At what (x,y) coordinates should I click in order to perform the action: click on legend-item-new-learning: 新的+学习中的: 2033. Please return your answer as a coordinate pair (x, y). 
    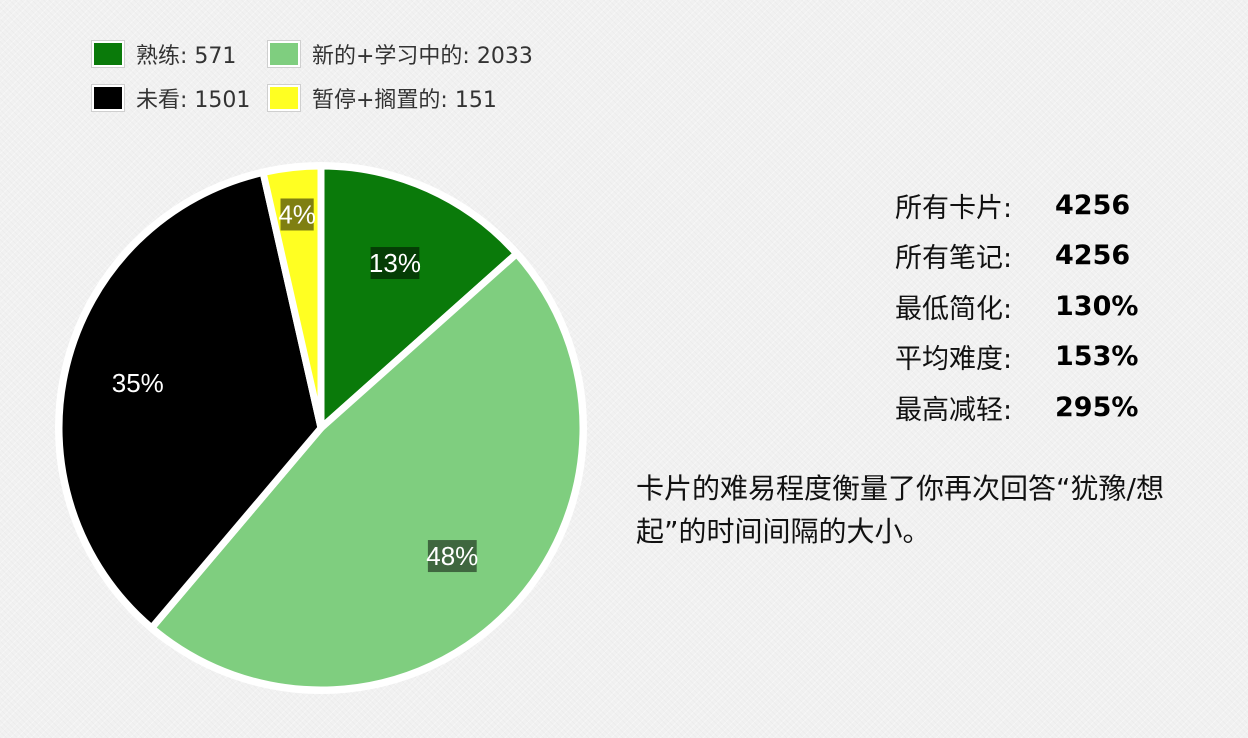
    Looking at the image, I should click on (418, 53).